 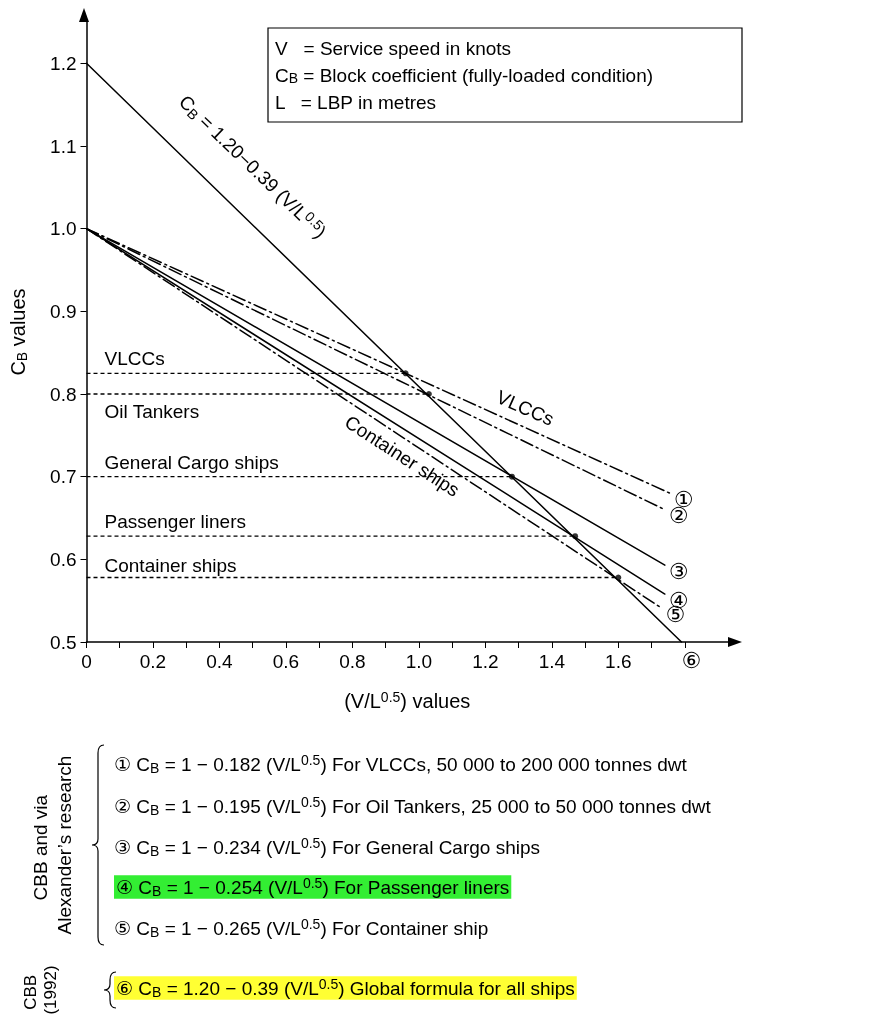 What do you see at coordinates (175, 522) in the screenshot?
I see `annotation: Passenger liners` at bounding box center [175, 522].